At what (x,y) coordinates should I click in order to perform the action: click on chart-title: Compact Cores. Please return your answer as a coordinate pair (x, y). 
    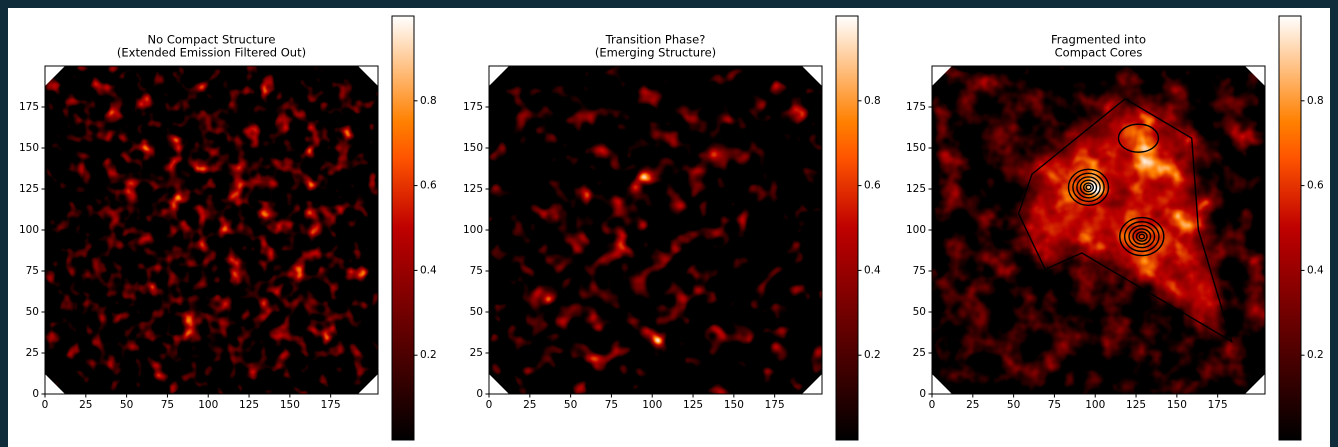
    Looking at the image, I should click on (1099, 53).